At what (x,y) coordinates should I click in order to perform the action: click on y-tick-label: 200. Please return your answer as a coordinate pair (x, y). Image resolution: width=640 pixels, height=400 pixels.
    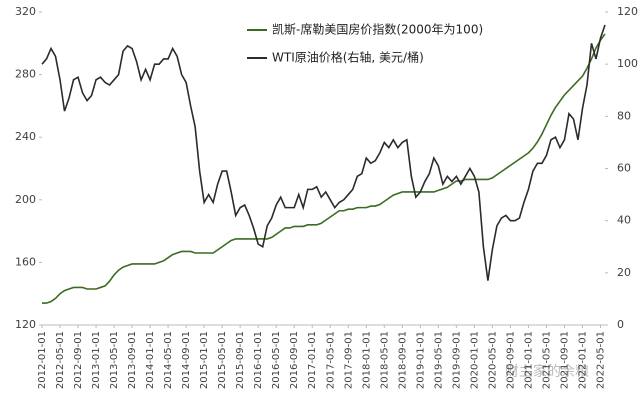
    Looking at the image, I should click on (25, 199).